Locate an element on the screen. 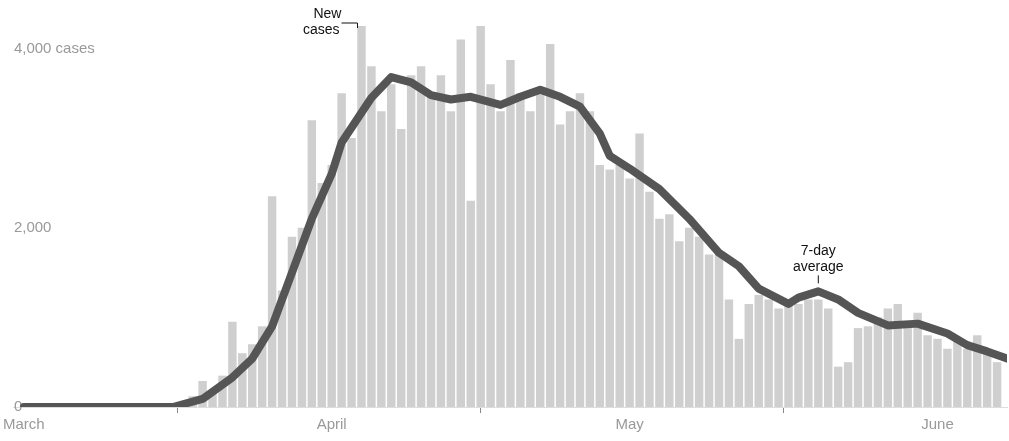 The image size is (1009, 441). series-label: New cases is located at coordinates (322, 21).